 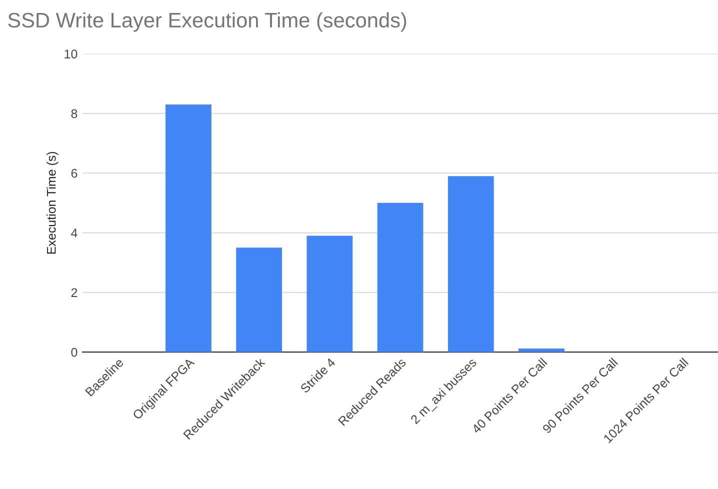 What do you see at coordinates (74, 233) in the screenshot?
I see `y-tick-label: 4` at bounding box center [74, 233].